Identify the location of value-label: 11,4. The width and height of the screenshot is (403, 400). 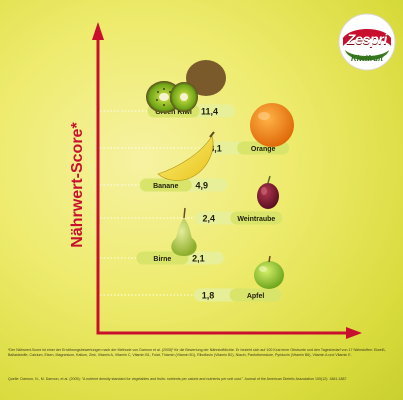
(209, 112).